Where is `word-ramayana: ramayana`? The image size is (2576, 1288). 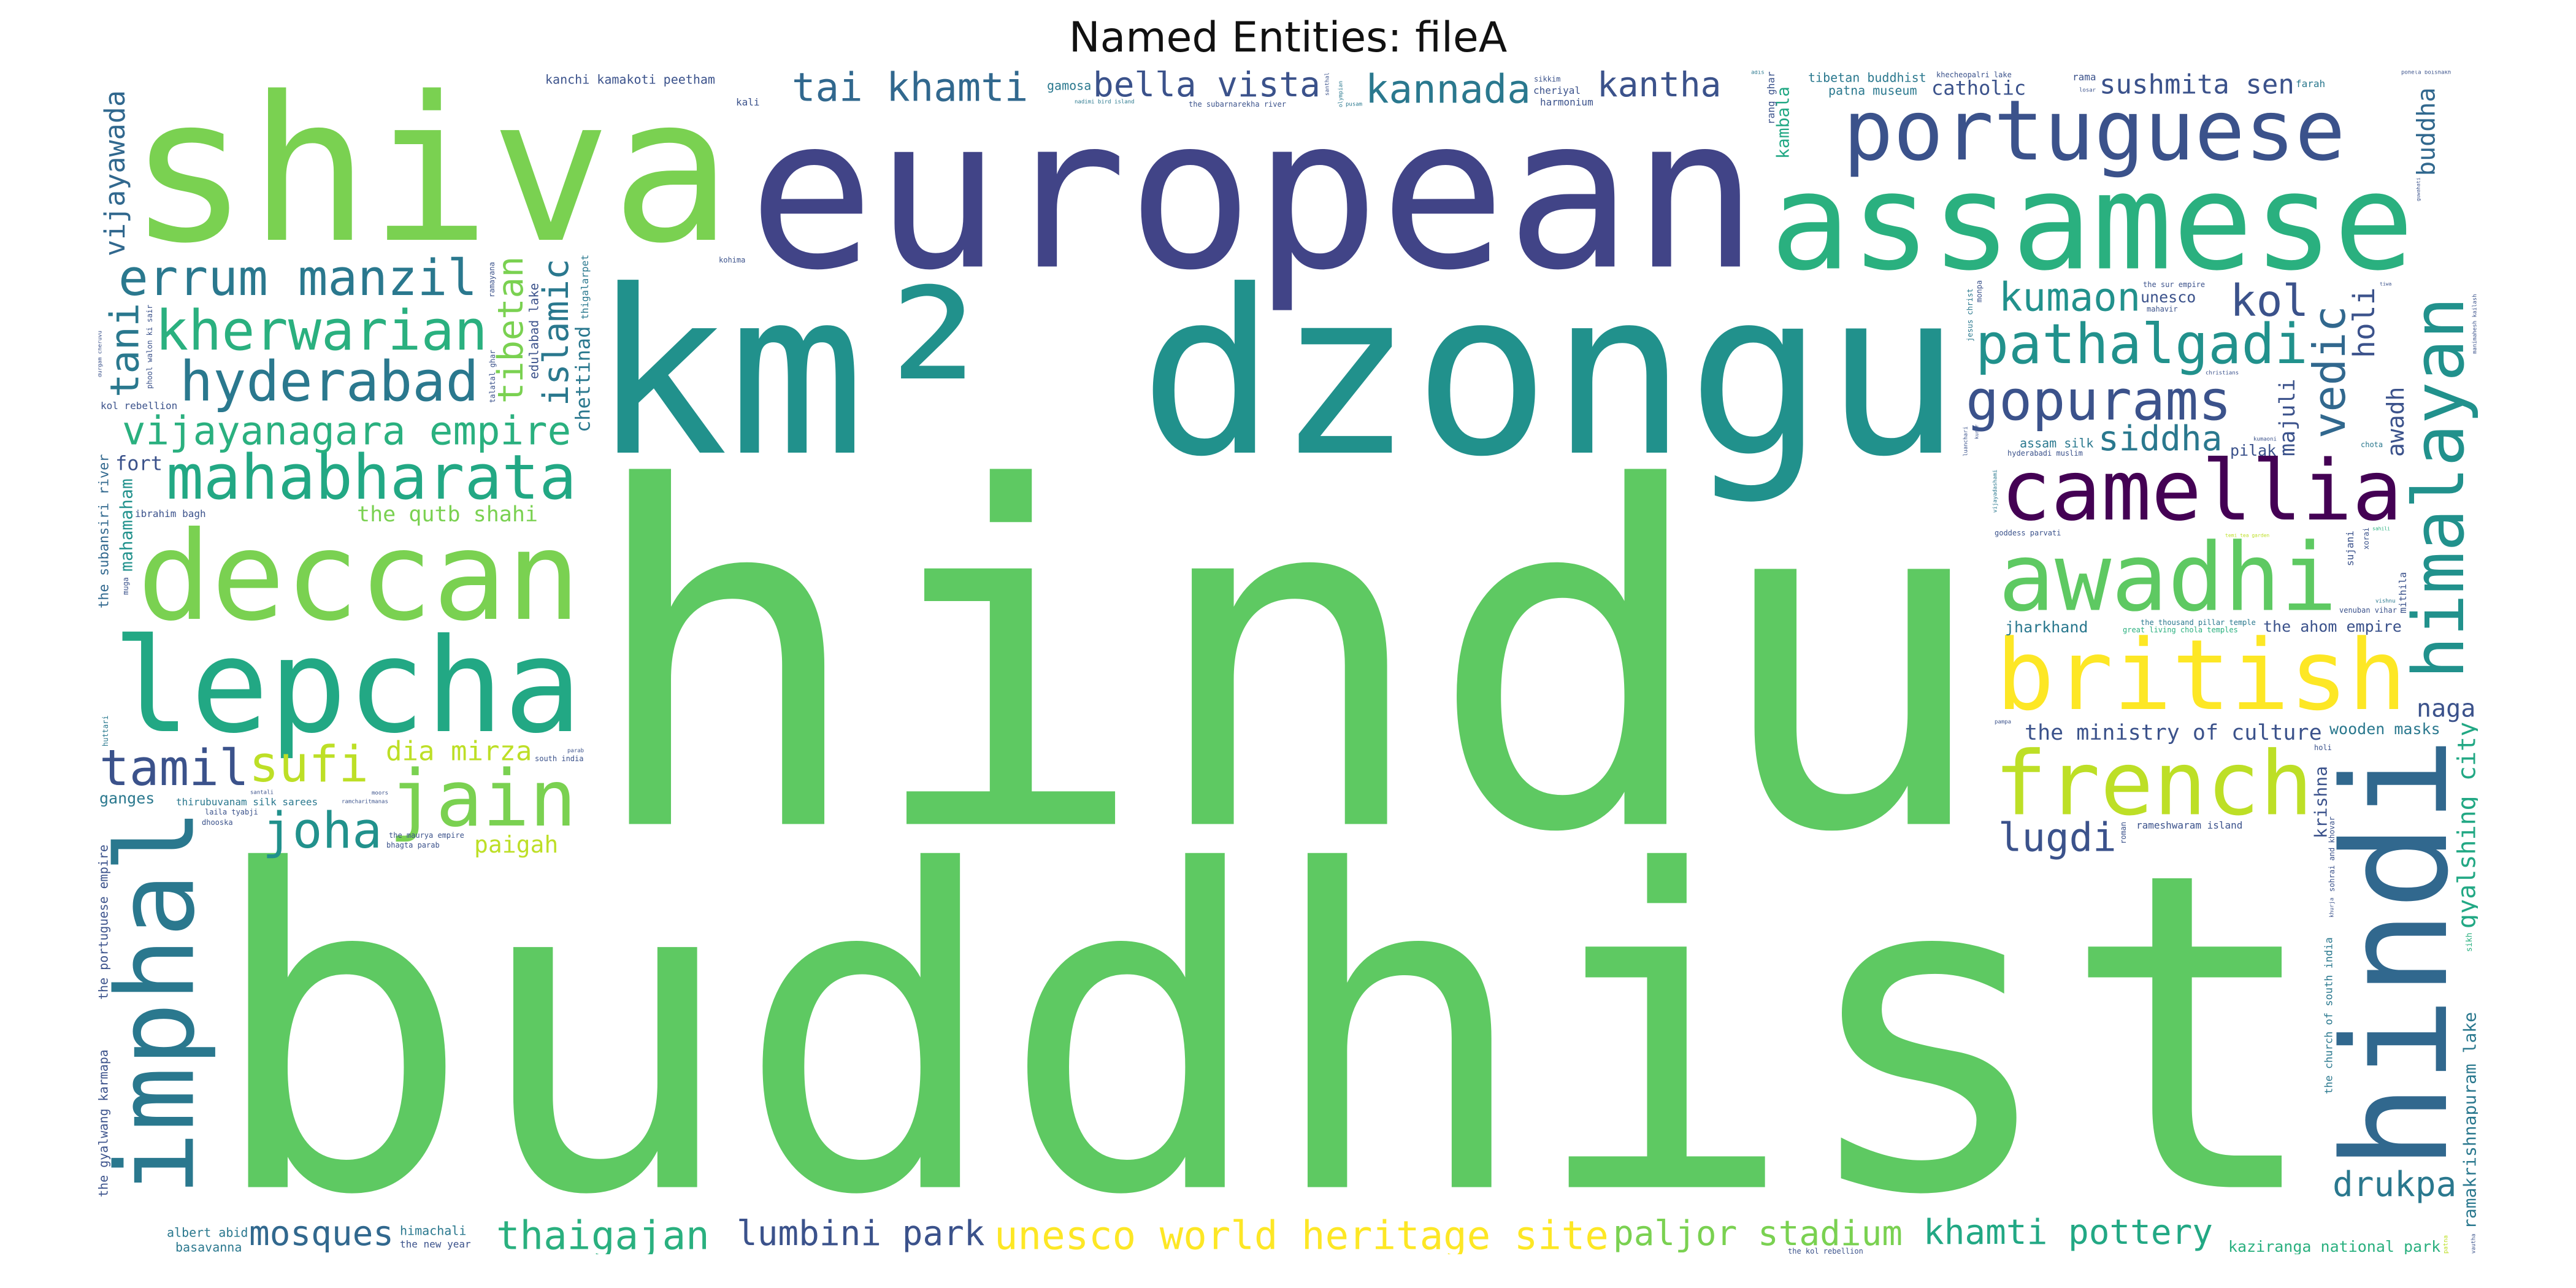 word-ramayana: ramayana is located at coordinates (492, 279).